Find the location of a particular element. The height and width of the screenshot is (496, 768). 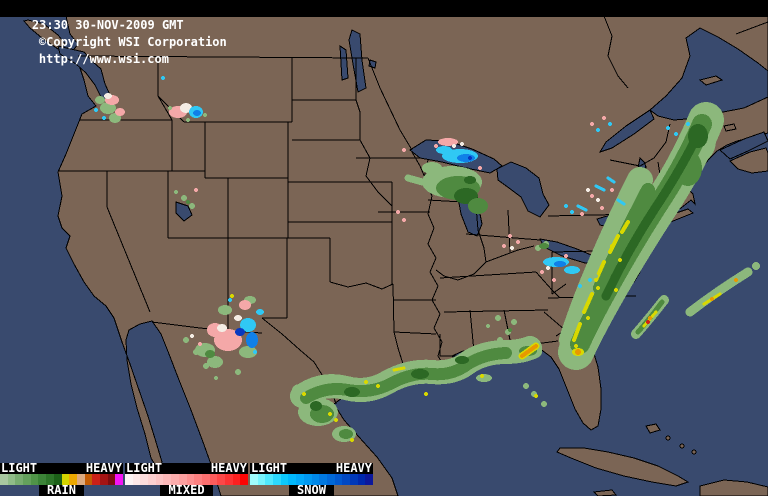

radar-mix-idaho-montana is located at coordinates (184, 99).